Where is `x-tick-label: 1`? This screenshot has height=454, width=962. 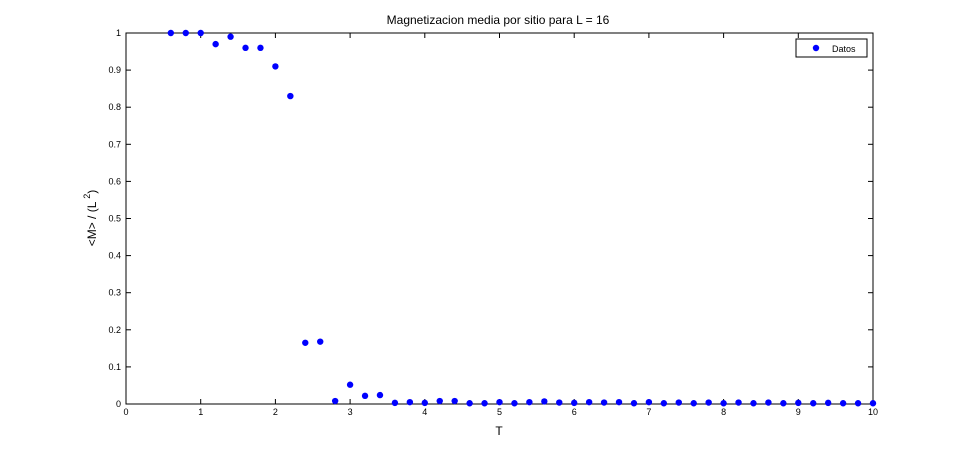 x-tick-label: 1 is located at coordinates (200, 412).